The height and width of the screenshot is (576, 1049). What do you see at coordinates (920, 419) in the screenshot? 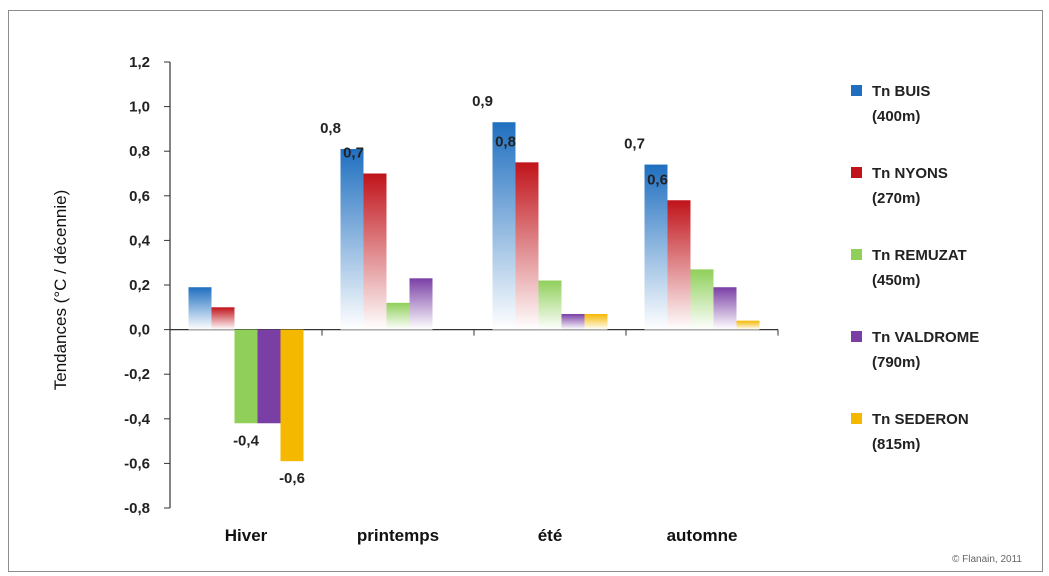
I see `legend-label: Tn SEDERON` at bounding box center [920, 419].